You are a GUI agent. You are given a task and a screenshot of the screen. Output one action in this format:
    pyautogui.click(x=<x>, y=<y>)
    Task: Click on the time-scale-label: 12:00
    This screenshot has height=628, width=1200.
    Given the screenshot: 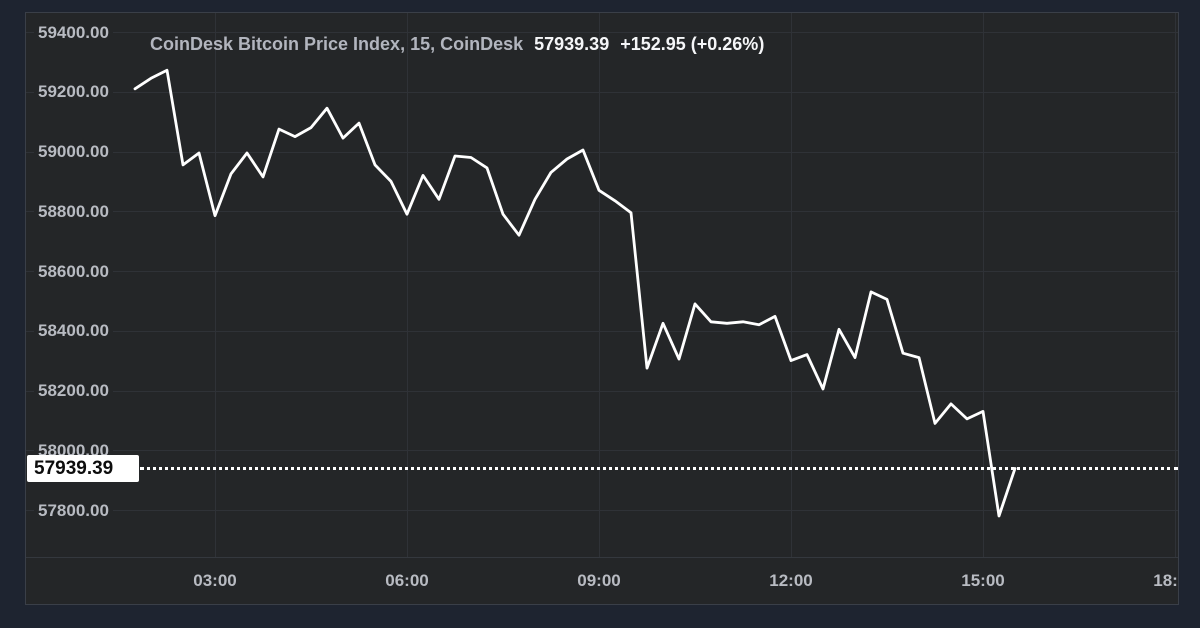 What is the action you would take?
    pyautogui.click(x=791, y=580)
    